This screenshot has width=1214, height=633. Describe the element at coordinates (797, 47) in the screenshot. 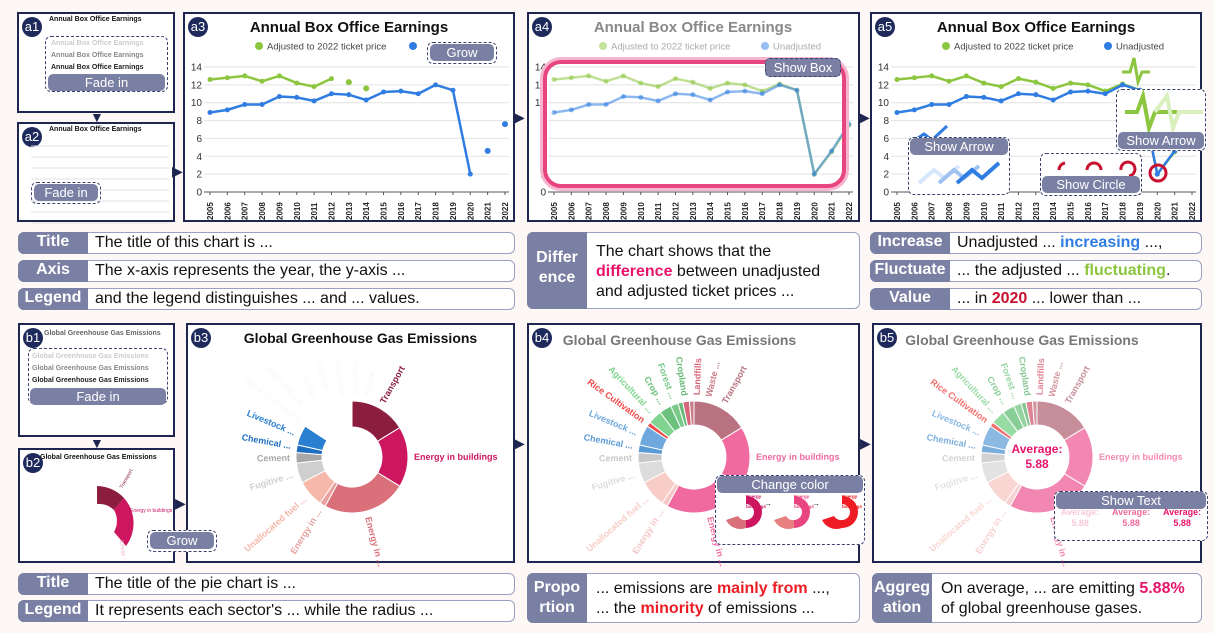

I see `legend-label: Unadjusted` at that location.